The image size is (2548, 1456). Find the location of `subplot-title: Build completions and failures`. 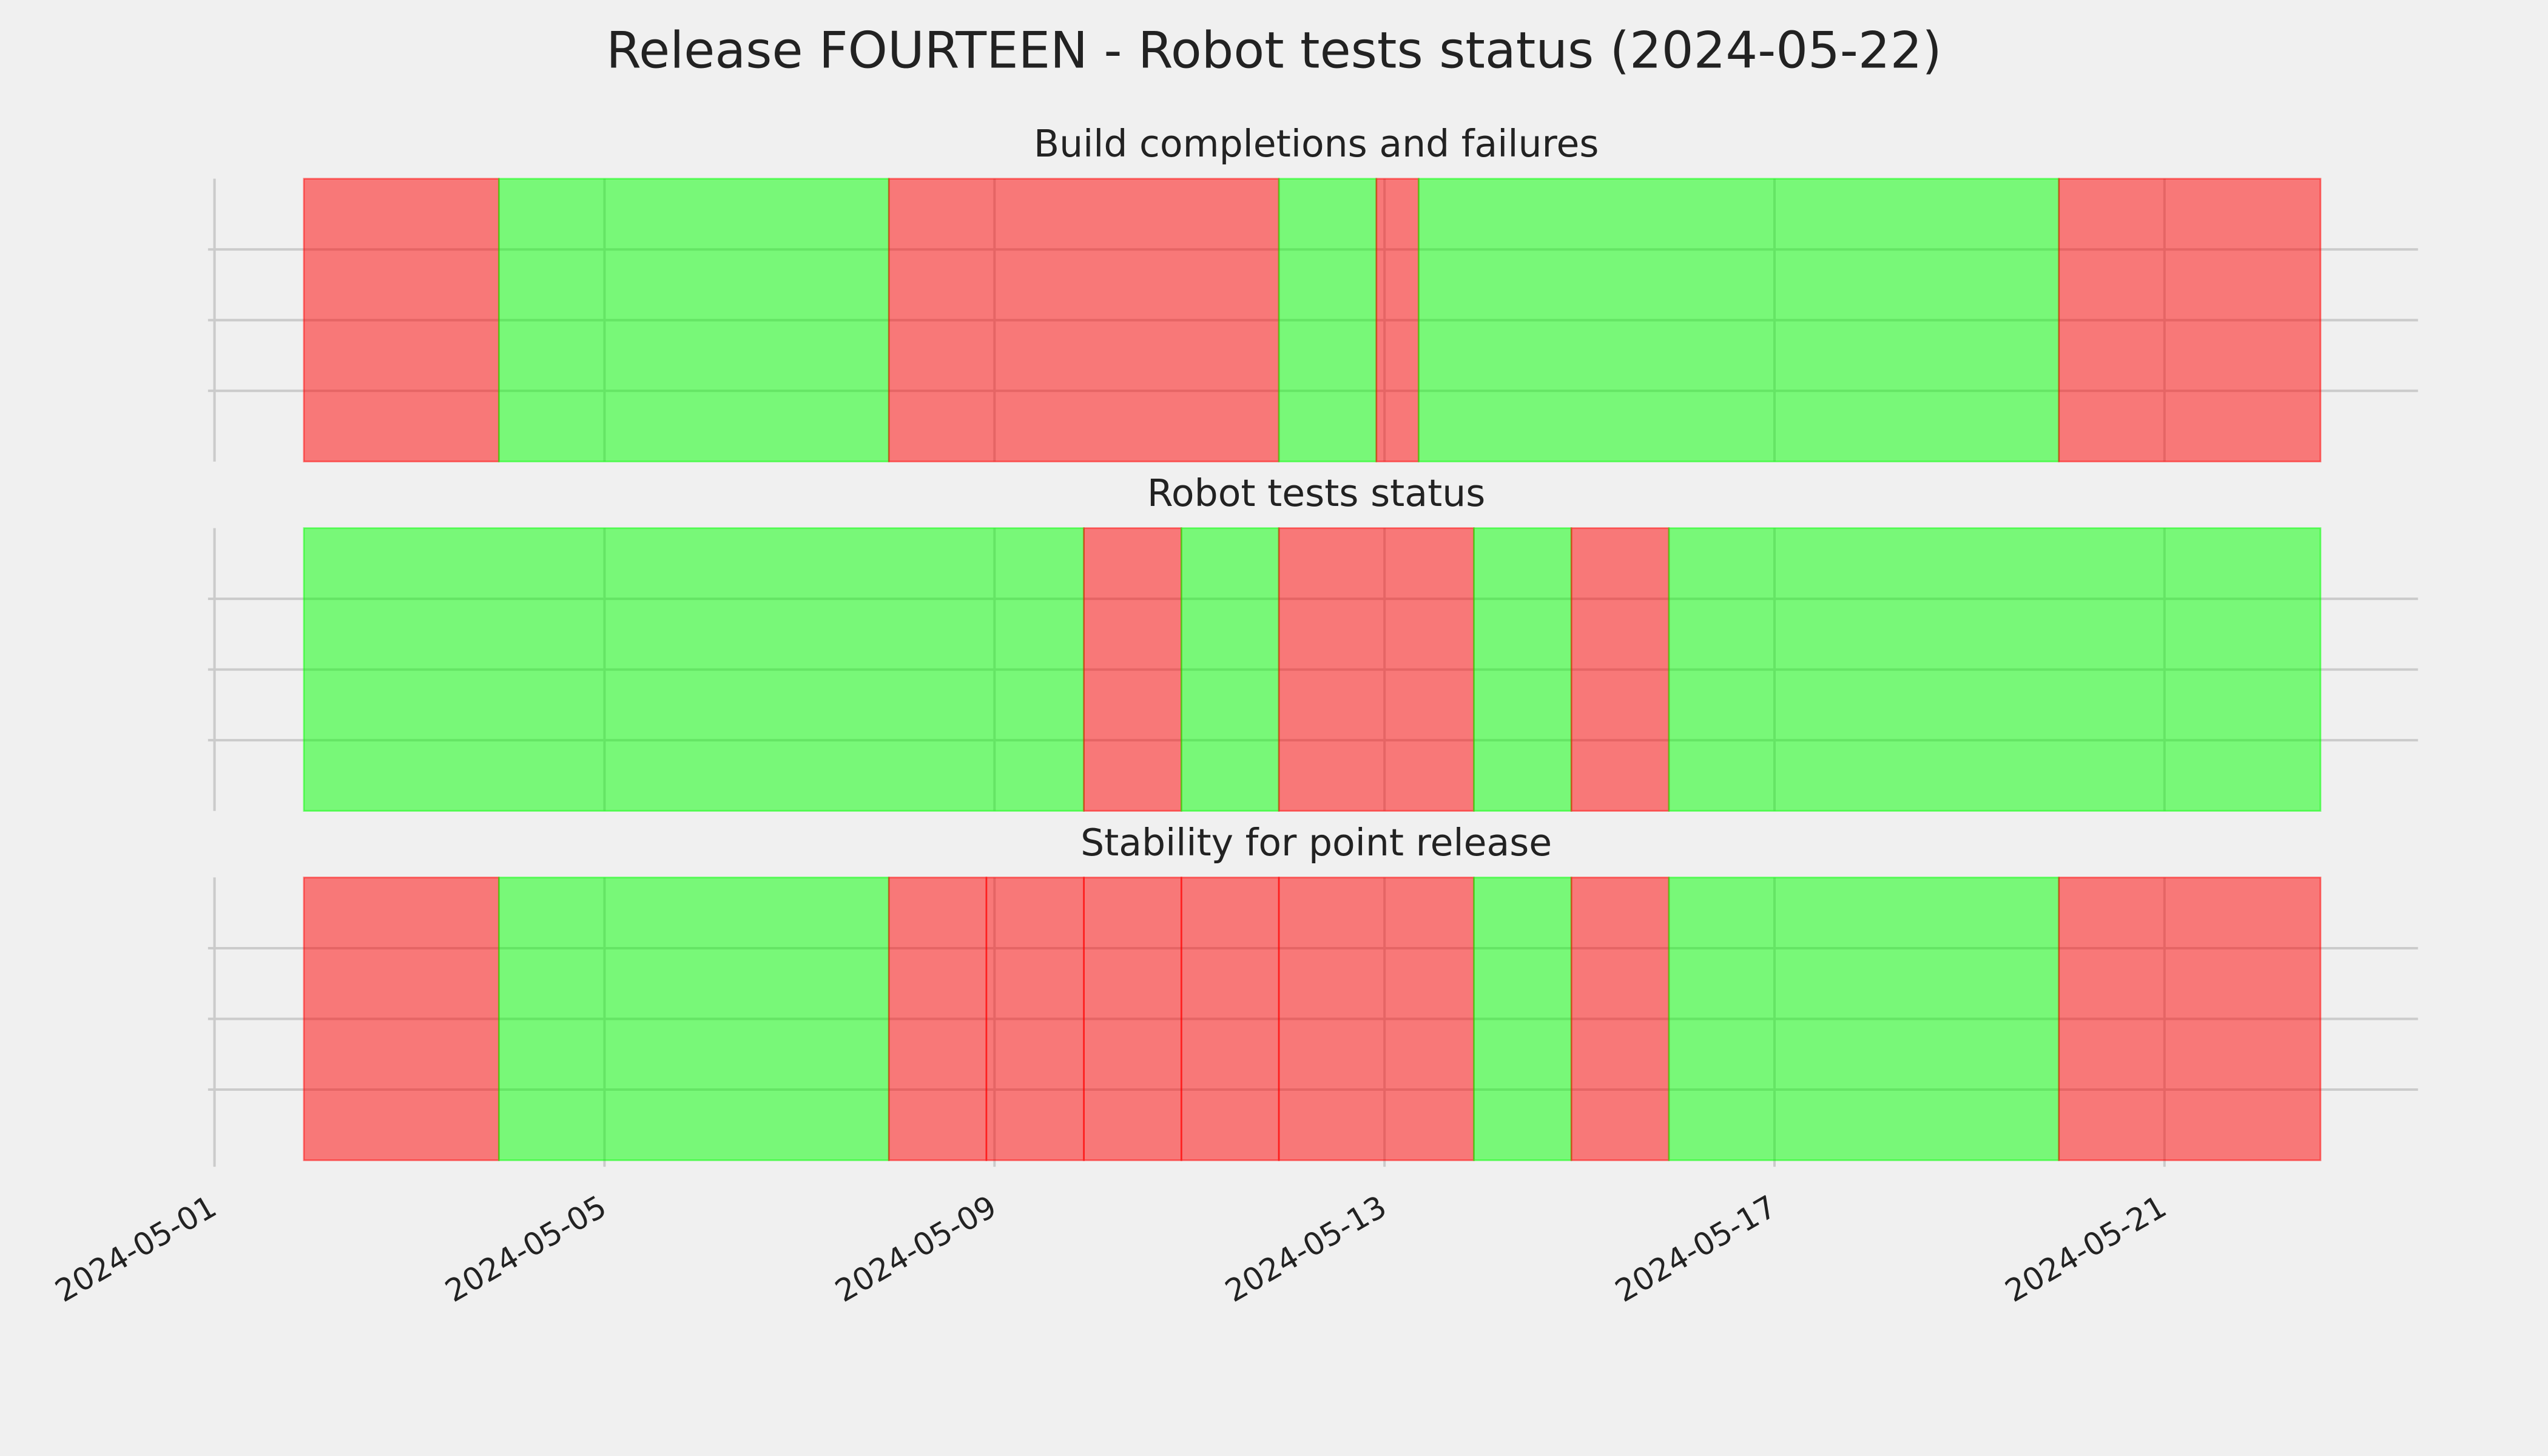

subplot-title: Build completions and failures is located at coordinates (1316, 144).